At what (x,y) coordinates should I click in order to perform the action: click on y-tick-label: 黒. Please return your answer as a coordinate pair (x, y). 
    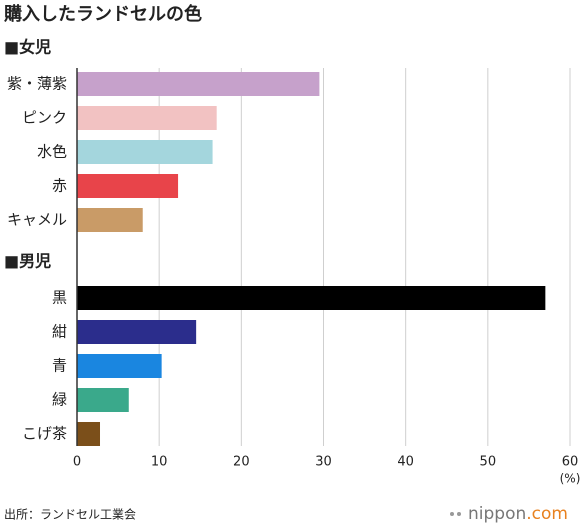
    Looking at the image, I should click on (59, 298).